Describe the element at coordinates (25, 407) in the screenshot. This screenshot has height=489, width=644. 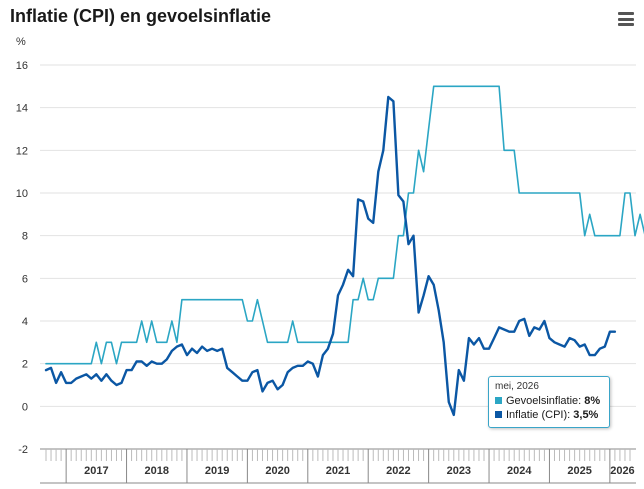
I see `y-tick-label: 0` at that location.